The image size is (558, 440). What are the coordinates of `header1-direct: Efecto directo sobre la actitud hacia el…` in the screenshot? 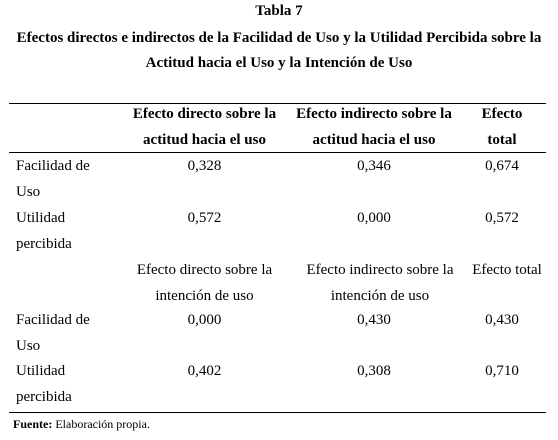 It's located at (204, 127).